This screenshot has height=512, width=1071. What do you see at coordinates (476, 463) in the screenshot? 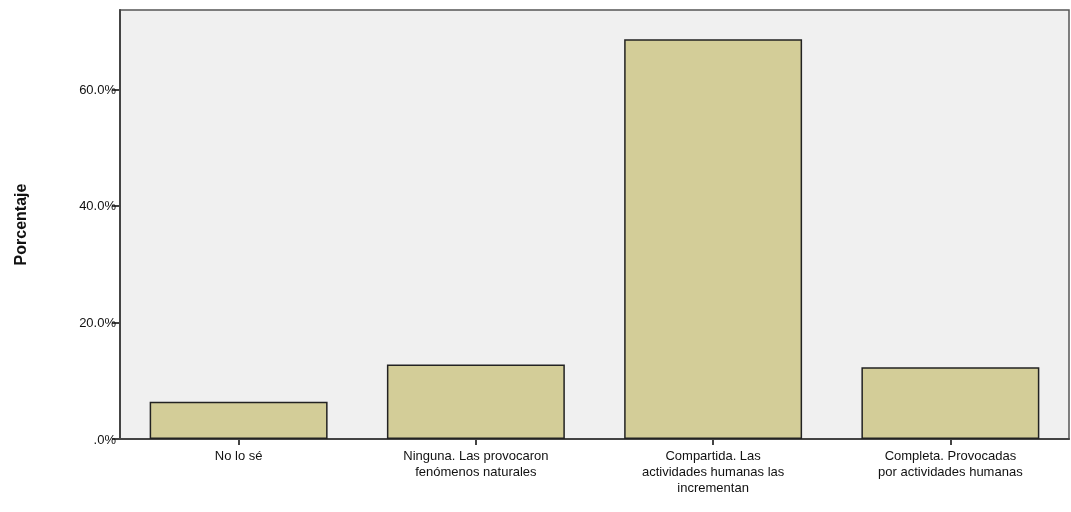
I see `x-tick-label: Ninguna. Las provocaron fenómenos naturales` at bounding box center [476, 463].